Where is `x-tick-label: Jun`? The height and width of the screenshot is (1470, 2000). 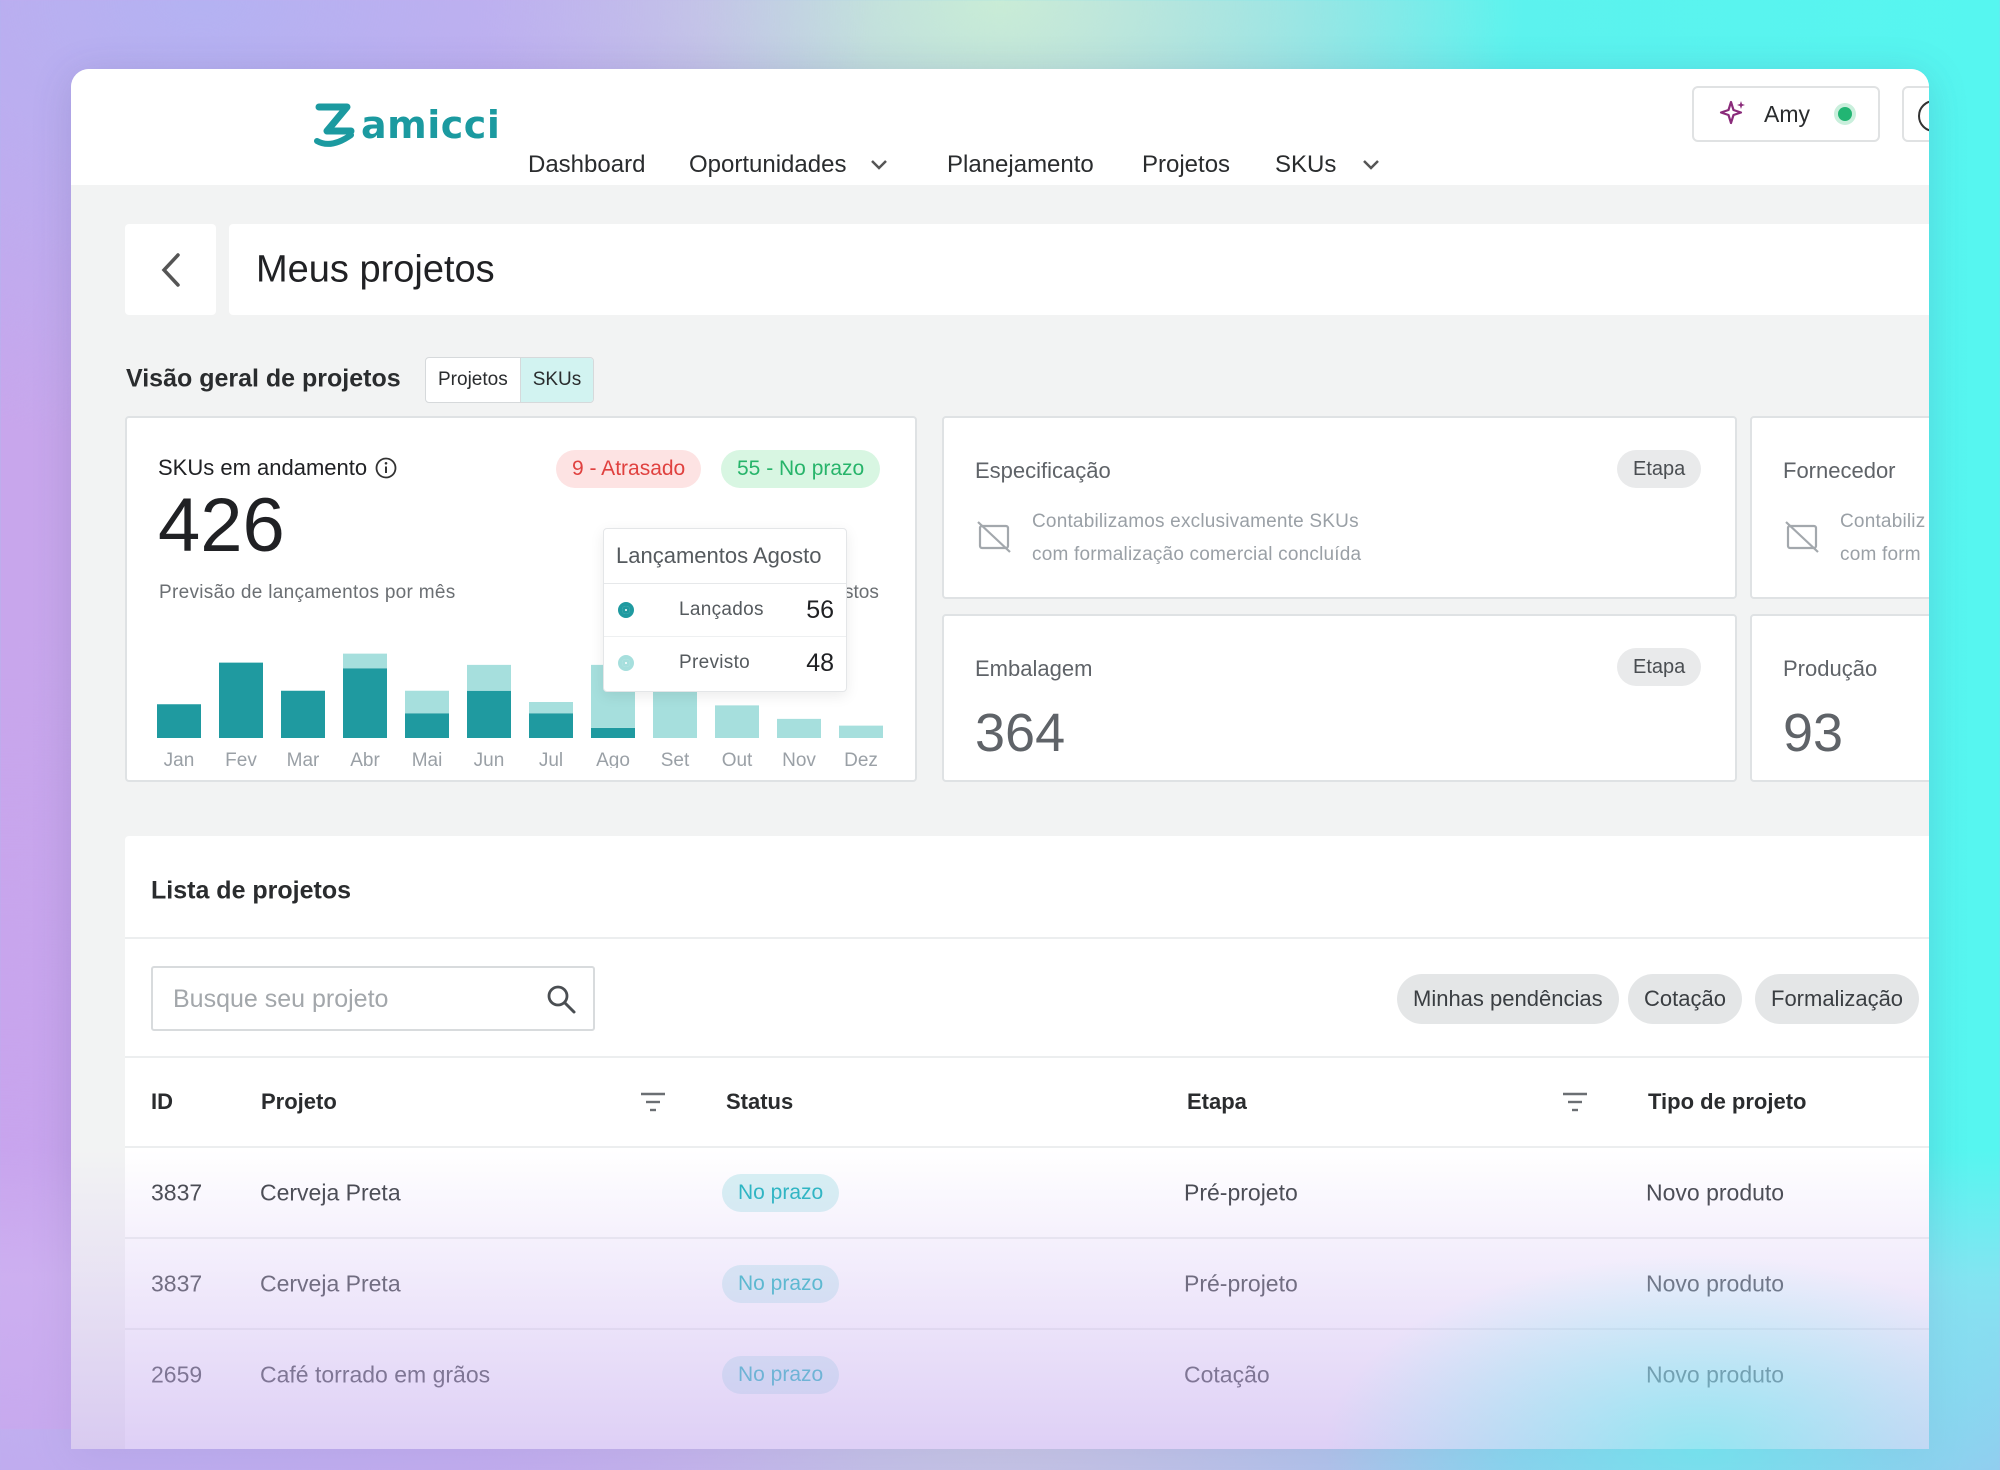 x-tick-label: Jun is located at coordinates (489, 759).